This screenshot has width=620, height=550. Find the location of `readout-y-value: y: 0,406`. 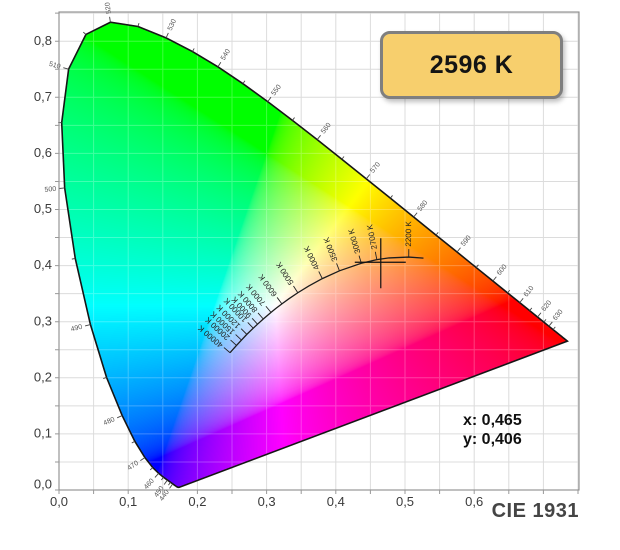

readout-y-value: y: 0,406 is located at coordinates (492, 439).